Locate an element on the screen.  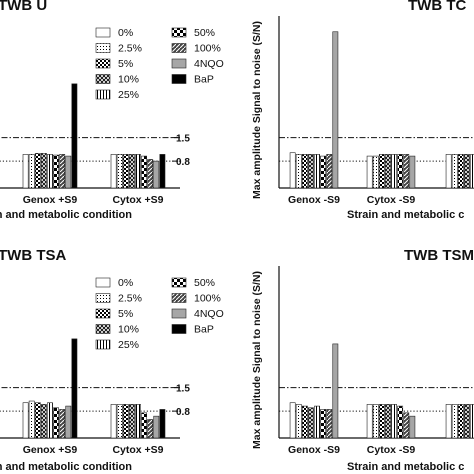
category-label: Cytox +S9 is located at coordinates (137, 450).